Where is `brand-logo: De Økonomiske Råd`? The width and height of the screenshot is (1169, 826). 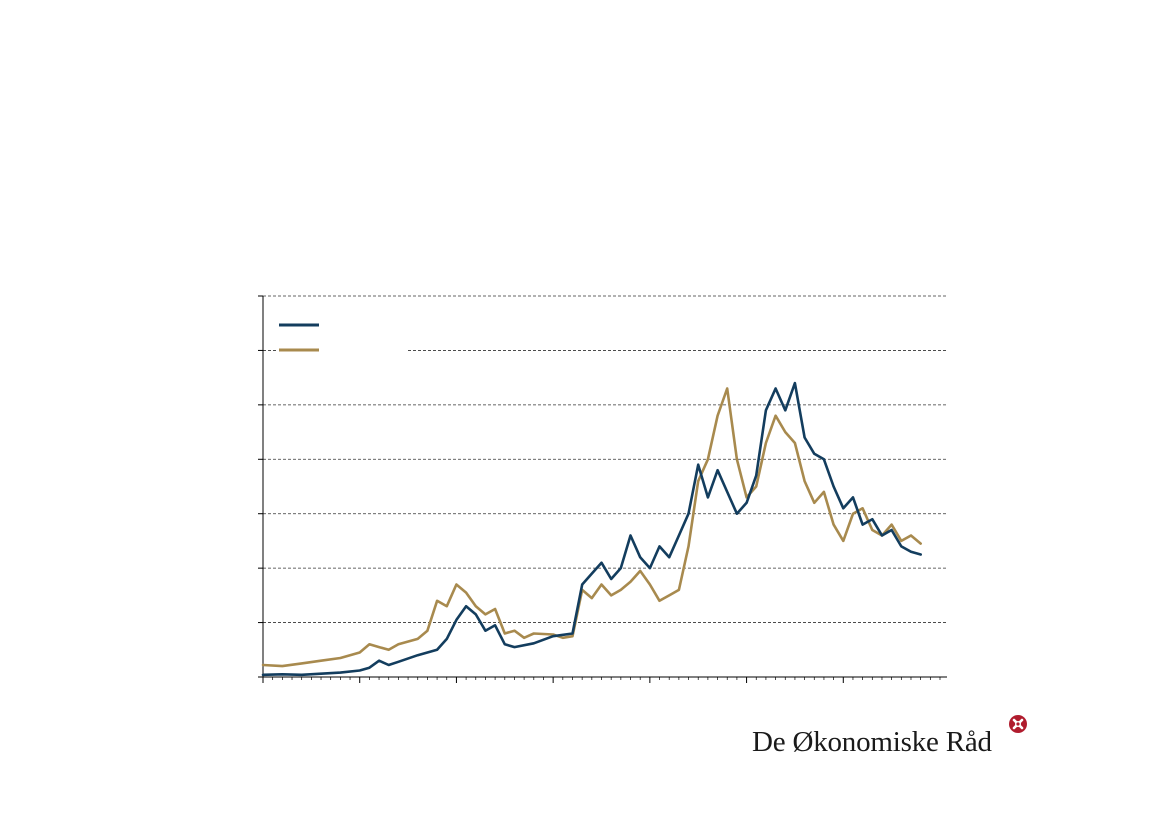 brand-logo: De Økonomiske Råd is located at coordinates (897, 737).